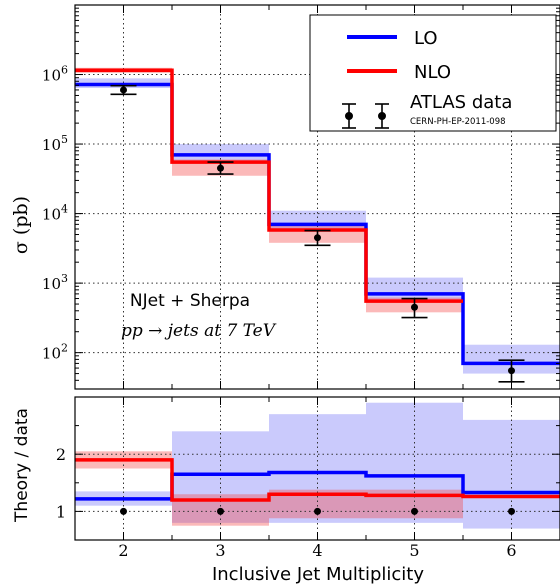 The width and height of the screenshot is (560, 587). I want to click on legend-data-marker, so click(365, 116).